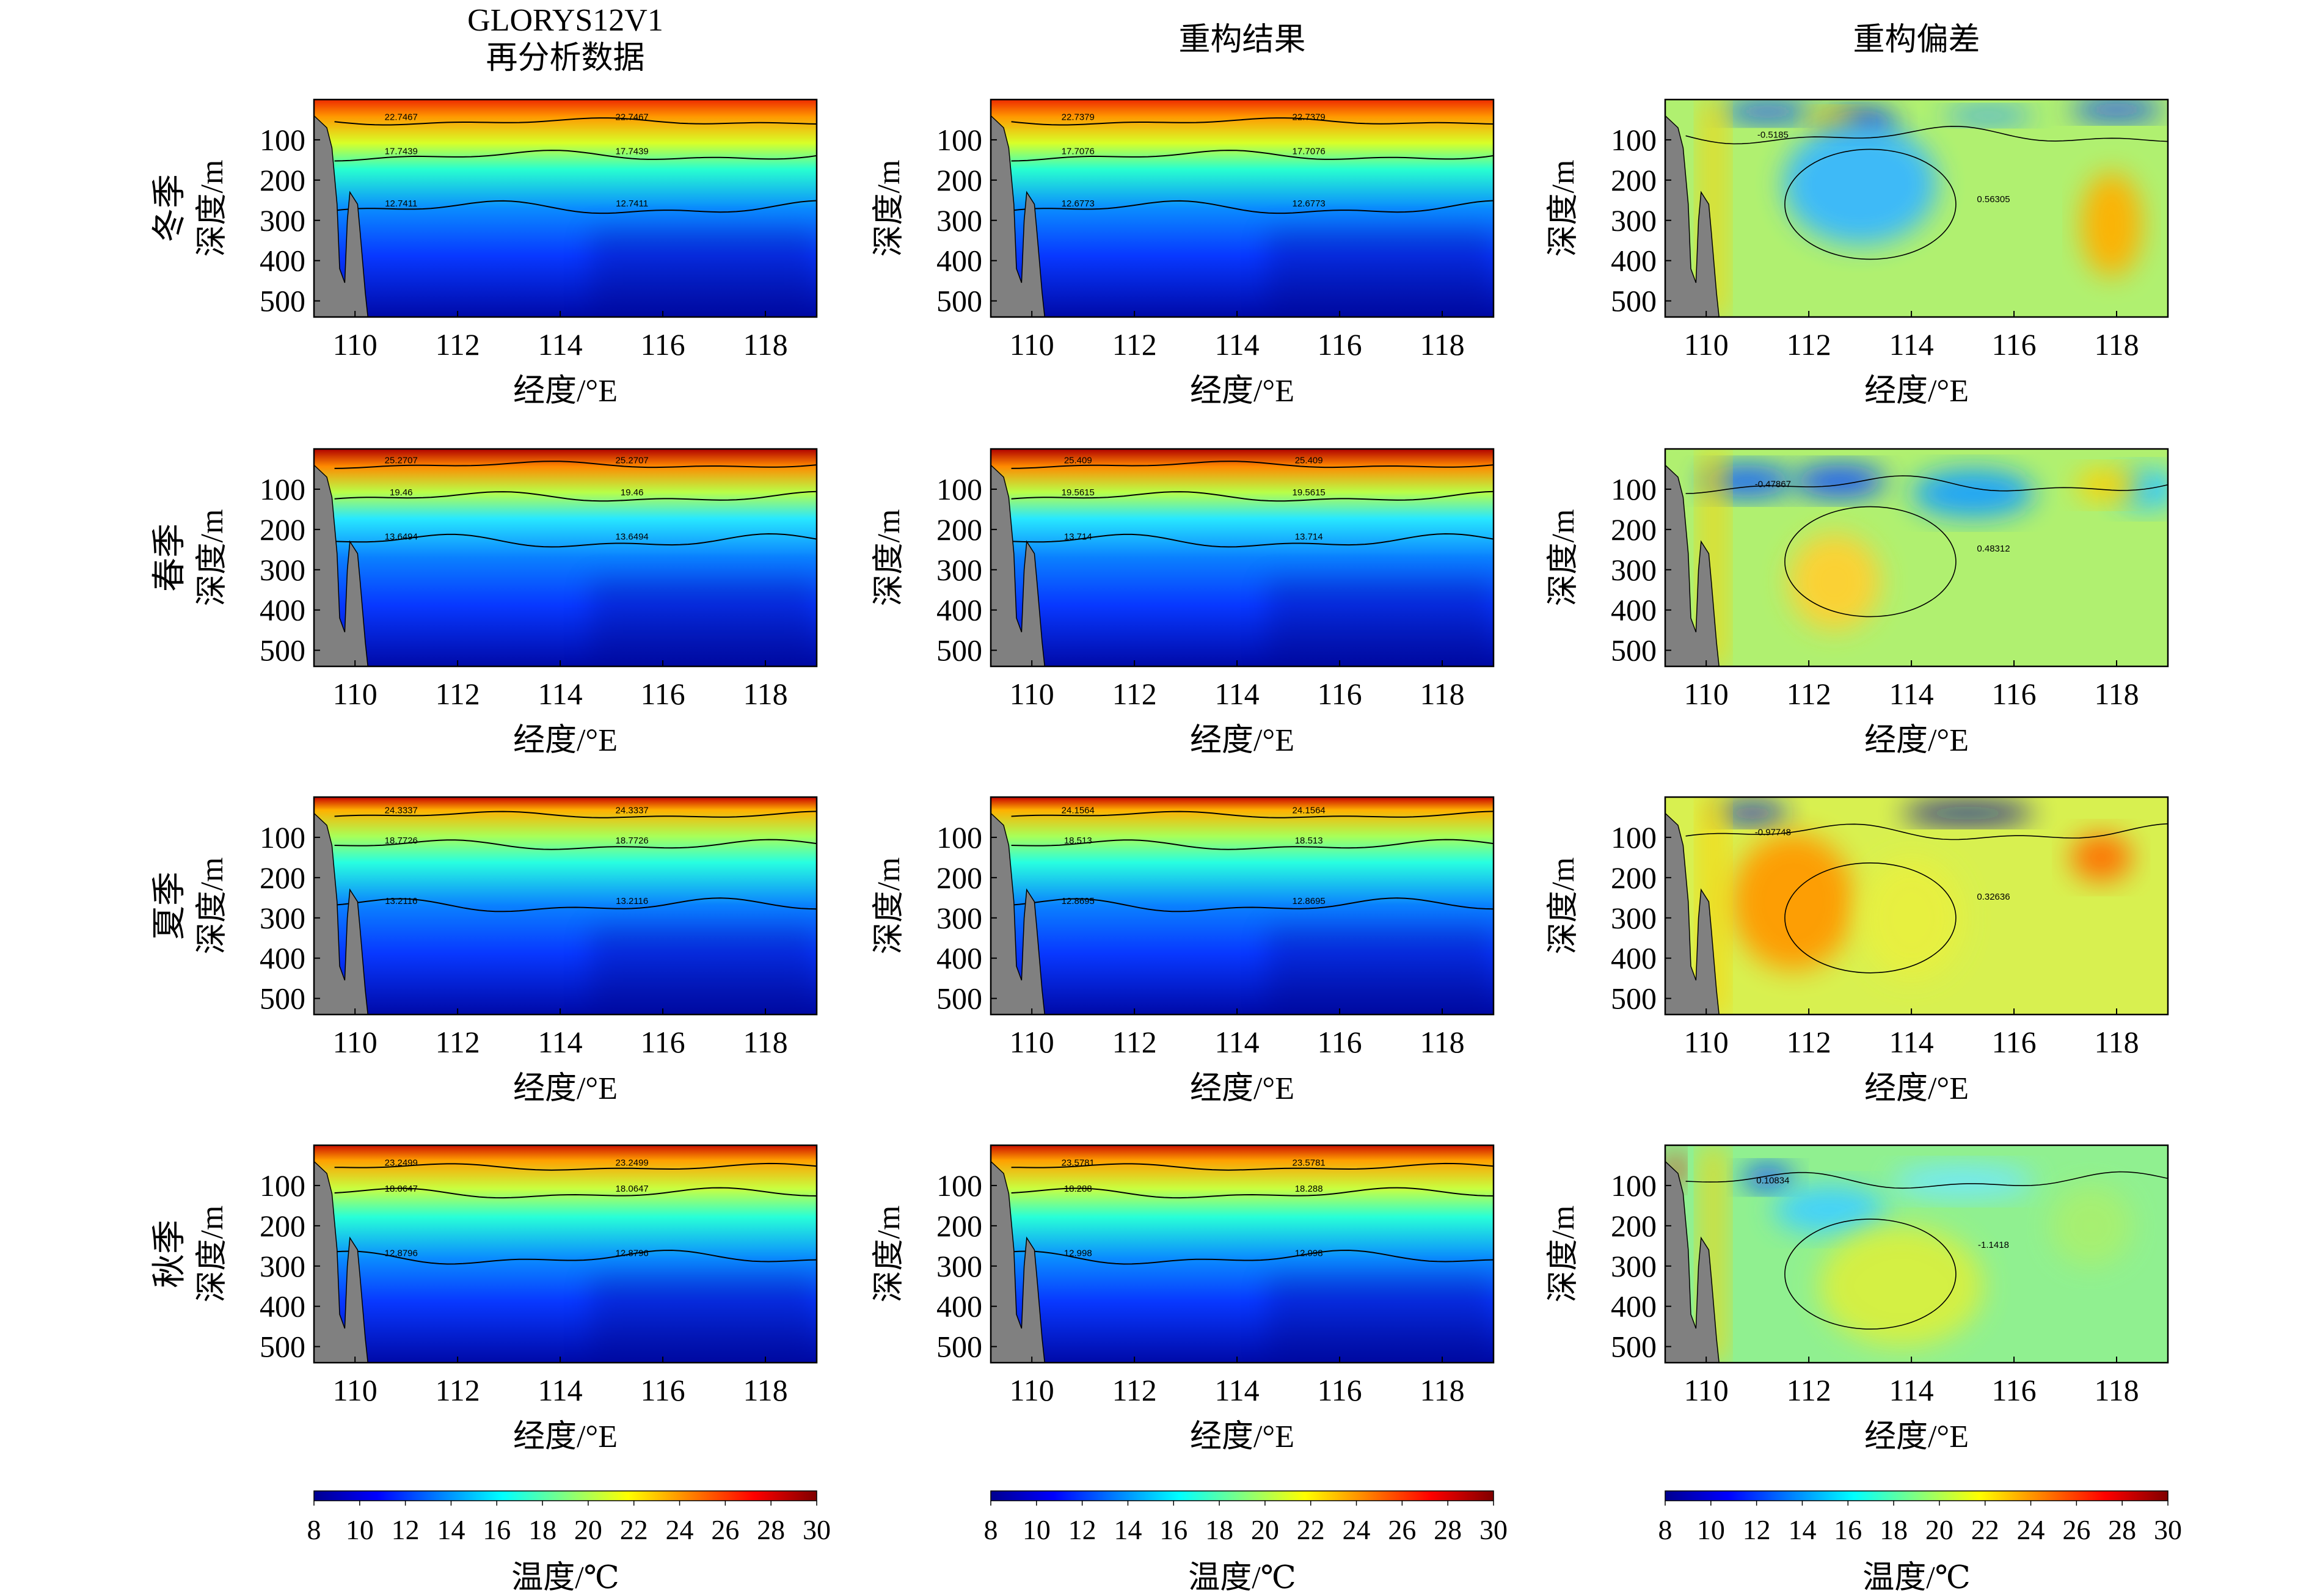 The height and width of the screenshot is (1596, 2309). Describe the element at coordinates (632, 1253) in the screenshot. I see `contour-label: 12.8796` at that location.